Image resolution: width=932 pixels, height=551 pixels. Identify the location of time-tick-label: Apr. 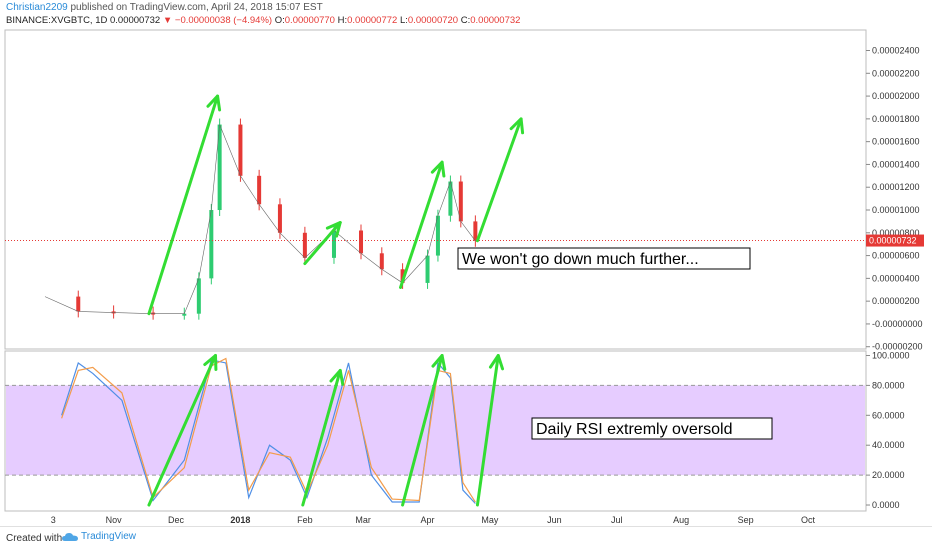
(428, 520).